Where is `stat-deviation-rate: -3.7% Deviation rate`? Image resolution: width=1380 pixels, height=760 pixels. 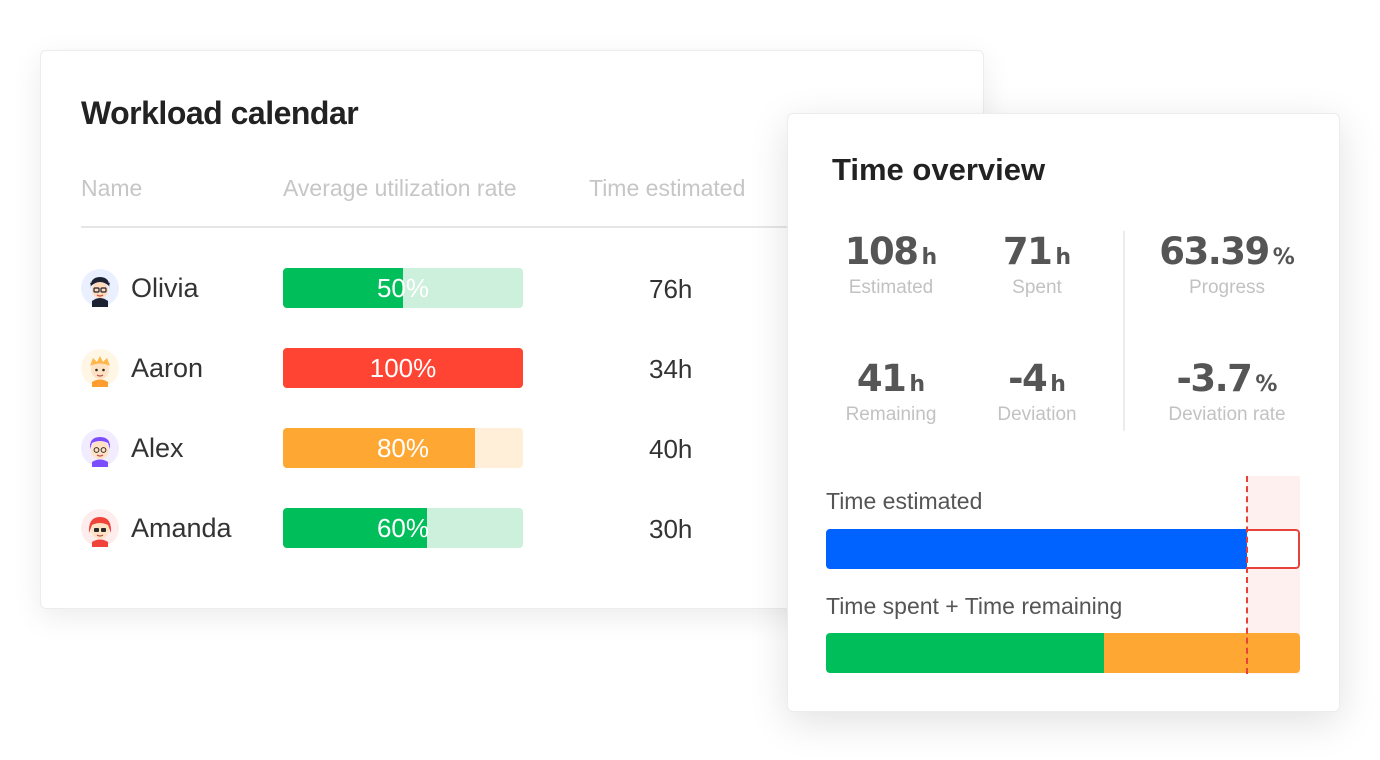
stat-deviation-rate: -3.7% Deviation rate is located at coordinates (1227, 391).